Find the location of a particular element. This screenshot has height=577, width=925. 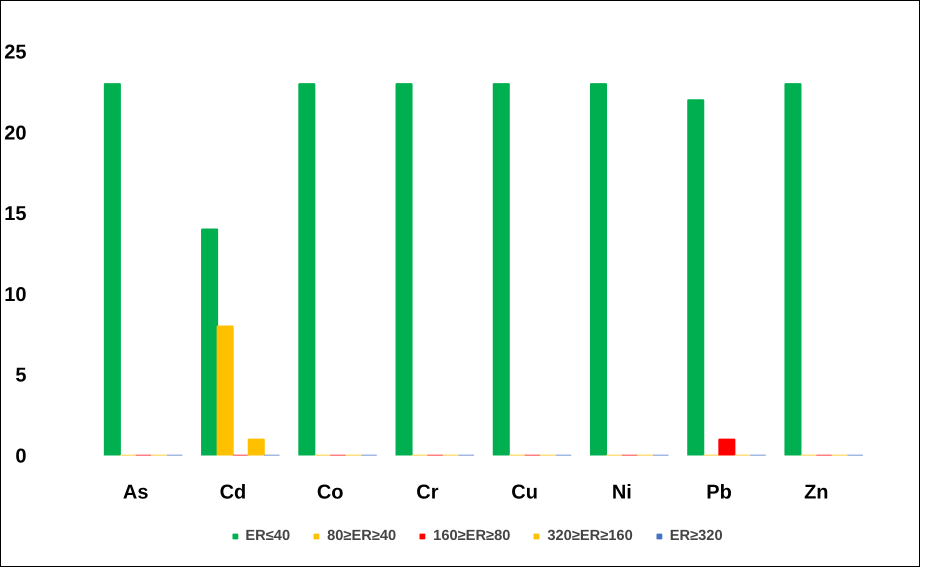

legend-label: 160≥ER≥80 is located at coordinates (471, 536).